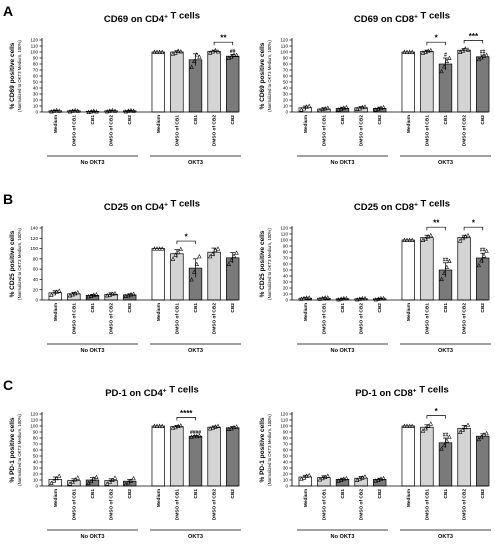 Image resolution: width=495 pixels, height=550 pixels. Describe the element at coordinates (36, 58) in the screenshot. I see `y-tick-label: 90` at that location.